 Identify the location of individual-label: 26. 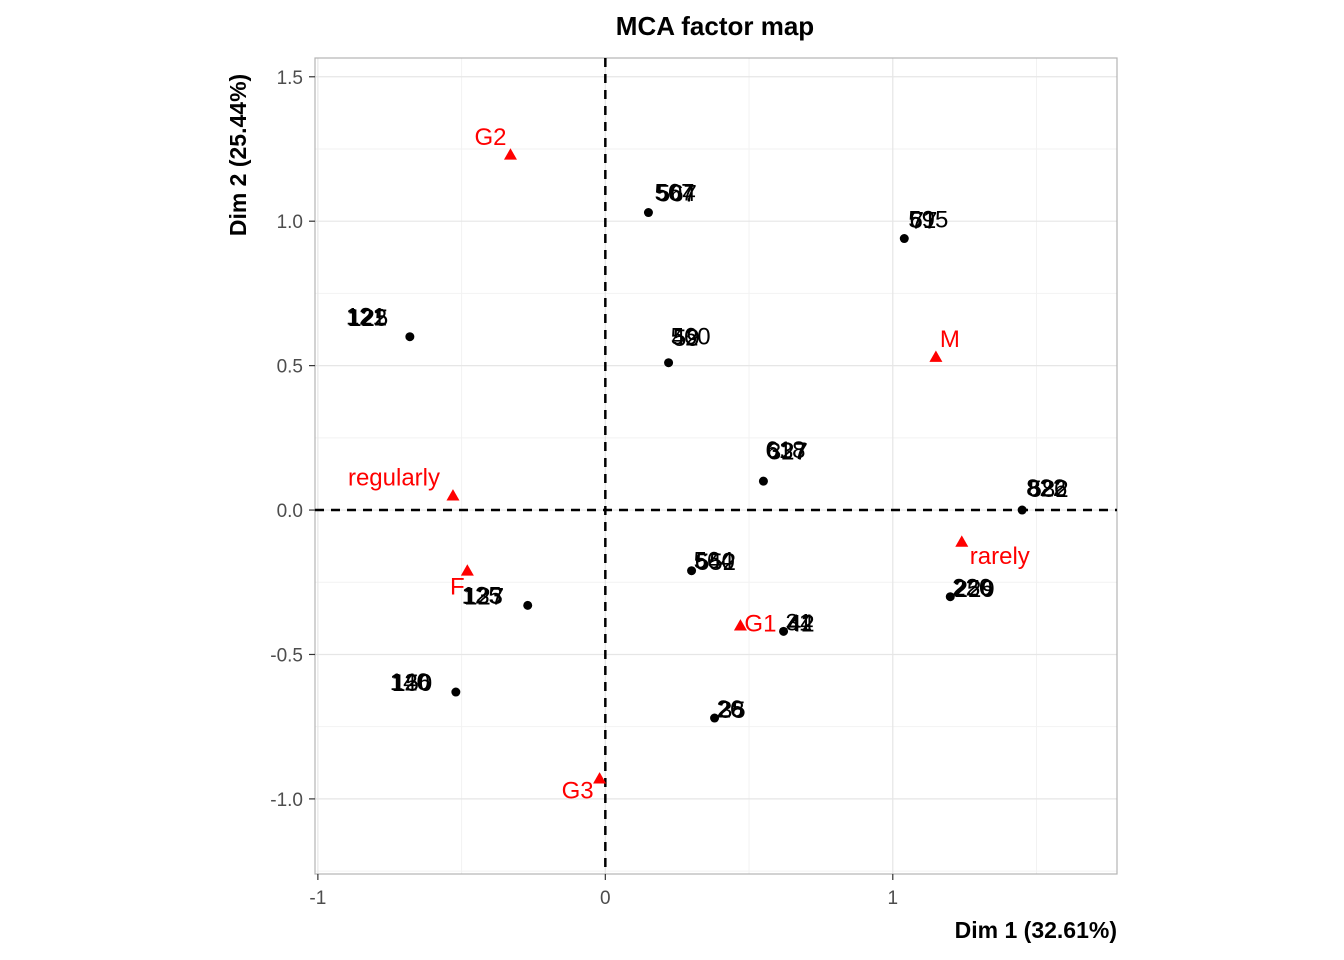
(730, 709).